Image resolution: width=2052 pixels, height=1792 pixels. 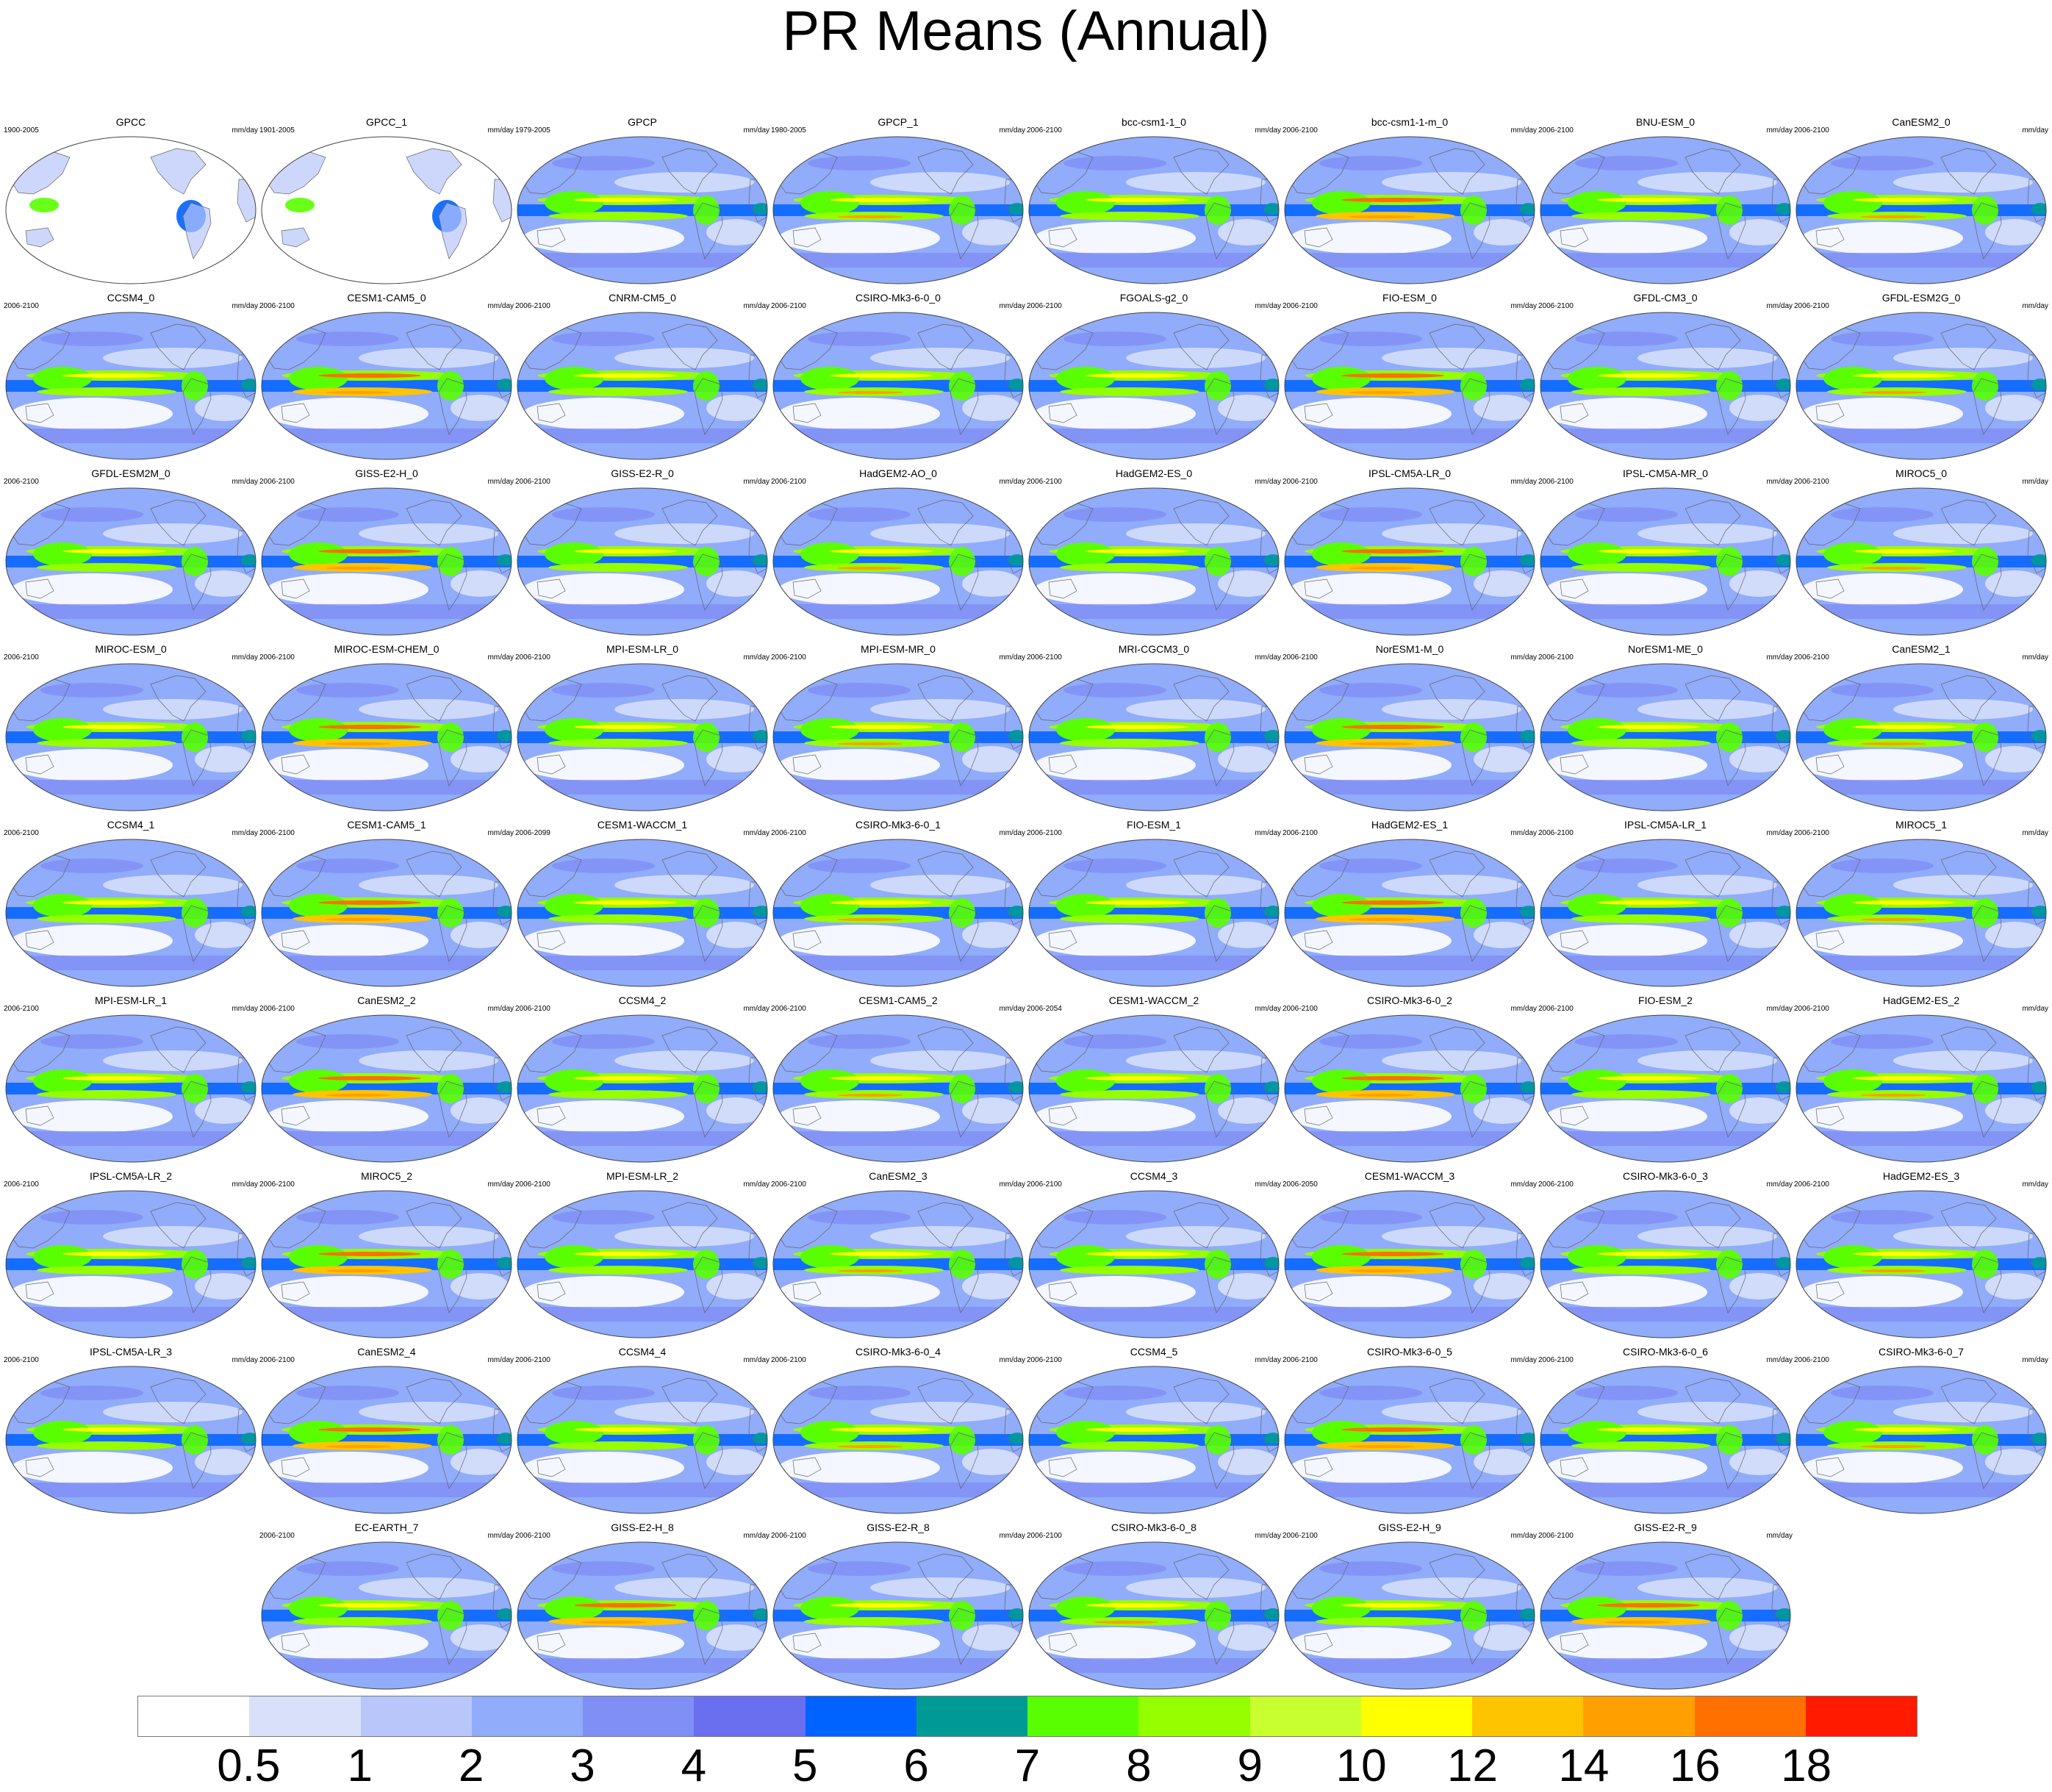 What do you see at coordinates (1665, 1352) in the screenshot?
I see `panel-title: CSIRO-Mk3-6-0_6` at bounding box center [1665, 1352].